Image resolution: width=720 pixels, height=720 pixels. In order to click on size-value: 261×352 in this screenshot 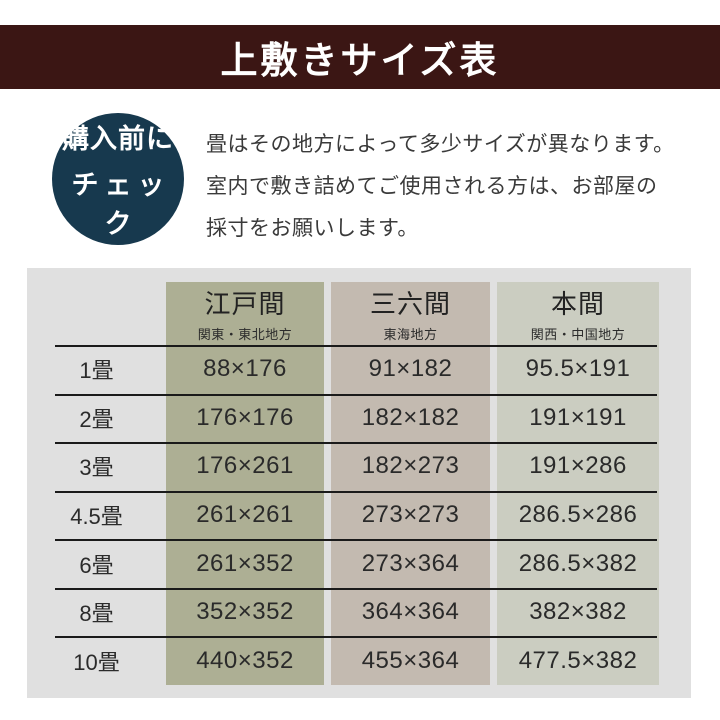, I will do `click(245, 563)`.